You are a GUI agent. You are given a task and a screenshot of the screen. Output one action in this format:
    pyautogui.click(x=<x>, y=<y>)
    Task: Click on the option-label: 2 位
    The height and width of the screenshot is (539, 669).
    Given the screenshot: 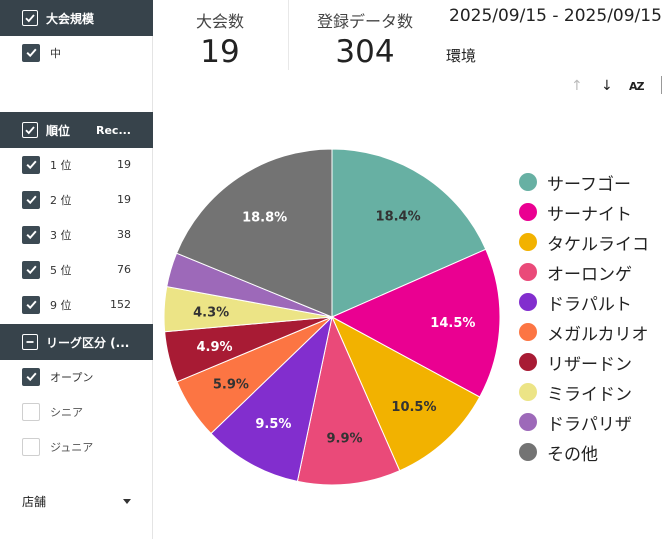 What is the action you would take?
    pyautogui.click(x=61, y=200)
    